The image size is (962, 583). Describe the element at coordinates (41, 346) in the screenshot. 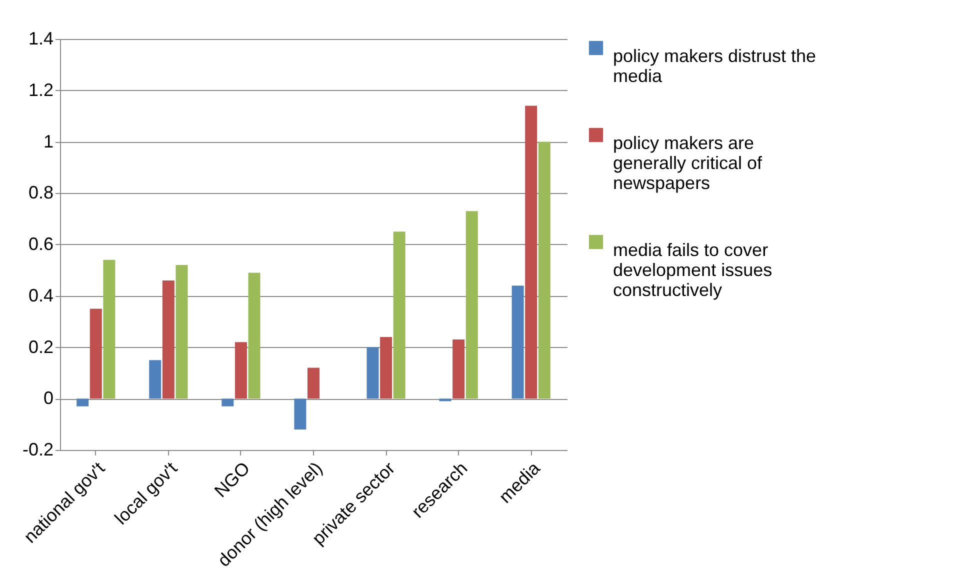

I see `y-tick-label: 0.2` at that location.